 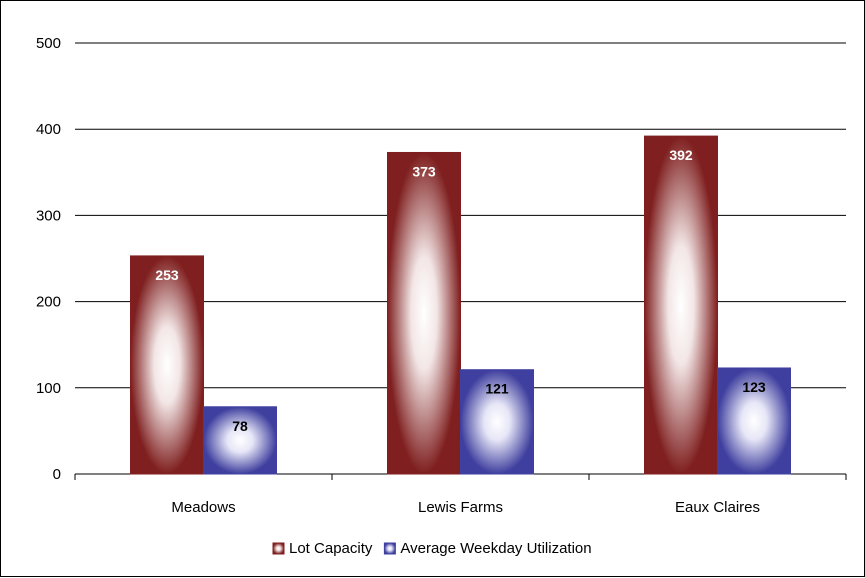 I want to click on bar-average-weekday-utilization-eaux-claires, so click(x=754, y=421).